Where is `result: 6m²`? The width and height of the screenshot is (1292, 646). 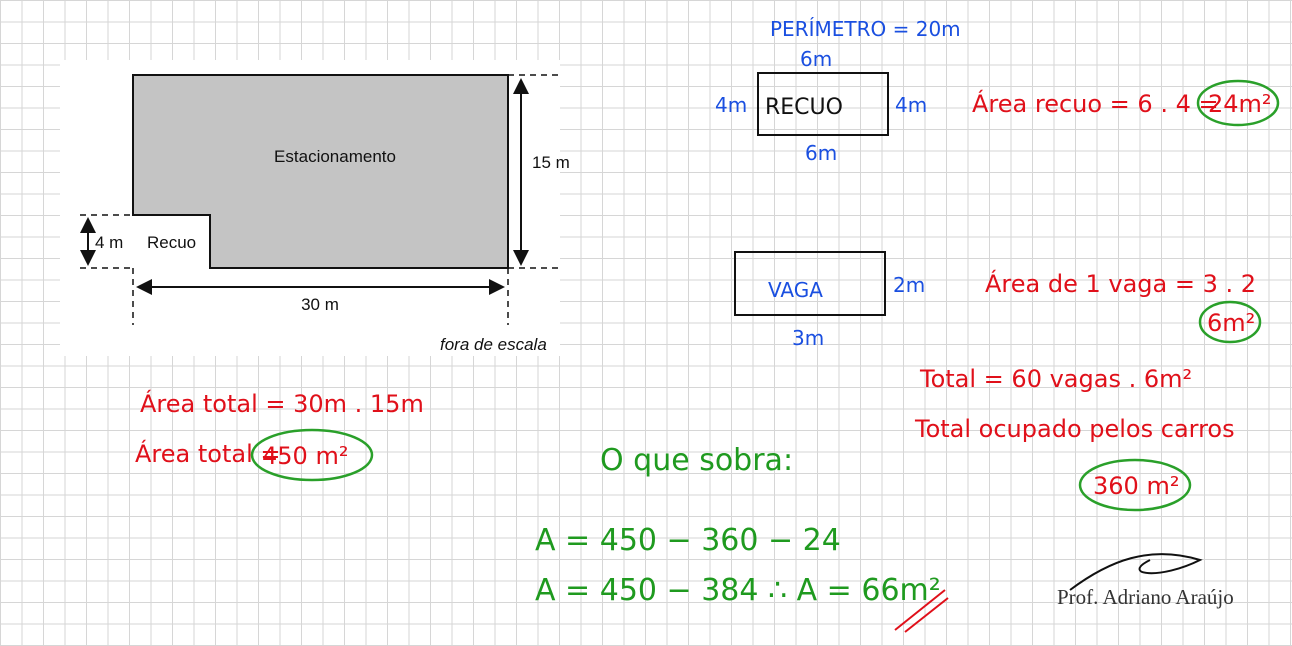
result: 6m² is located at coordinates (1231, 323).